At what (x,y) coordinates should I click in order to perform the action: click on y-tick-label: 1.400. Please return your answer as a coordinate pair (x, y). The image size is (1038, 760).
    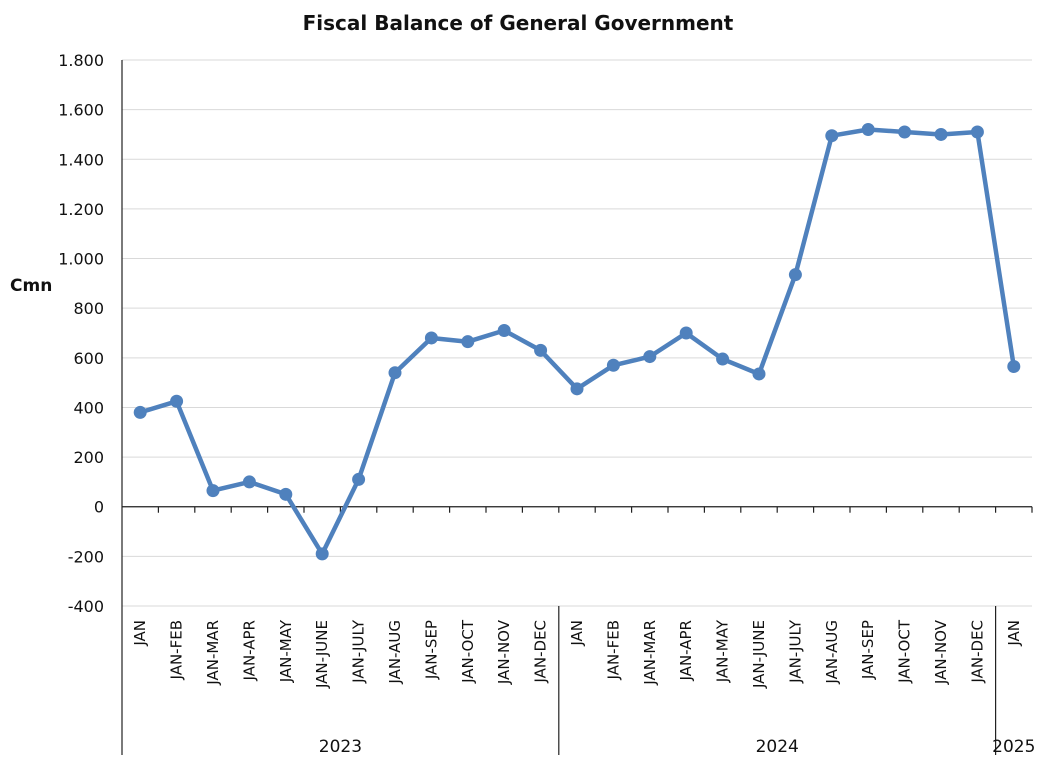
    Looking at the image, I should click on (81, 159).